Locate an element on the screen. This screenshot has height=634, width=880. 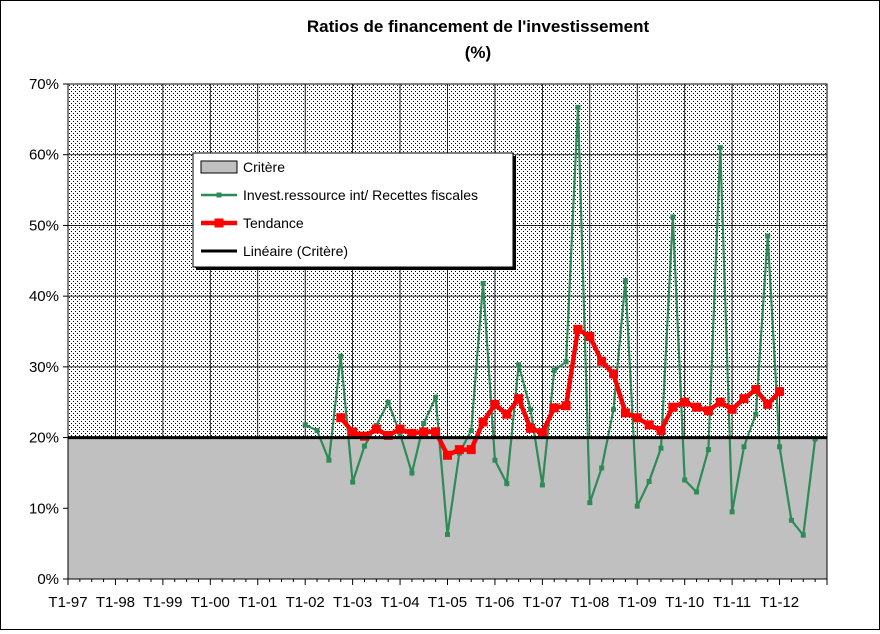
y-tick-label: 10% is located at coordinates (44, 508).